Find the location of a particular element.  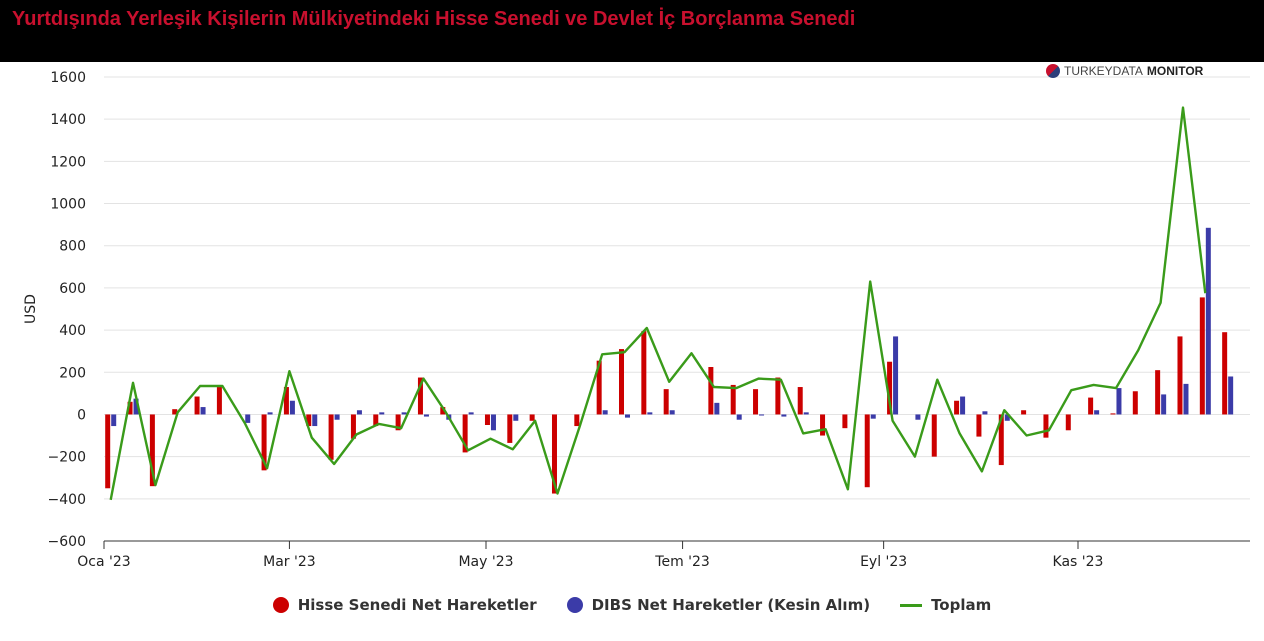

legend-item-equity: Hisse Senedi Net Hareketler is located at coordinates (404, 605).